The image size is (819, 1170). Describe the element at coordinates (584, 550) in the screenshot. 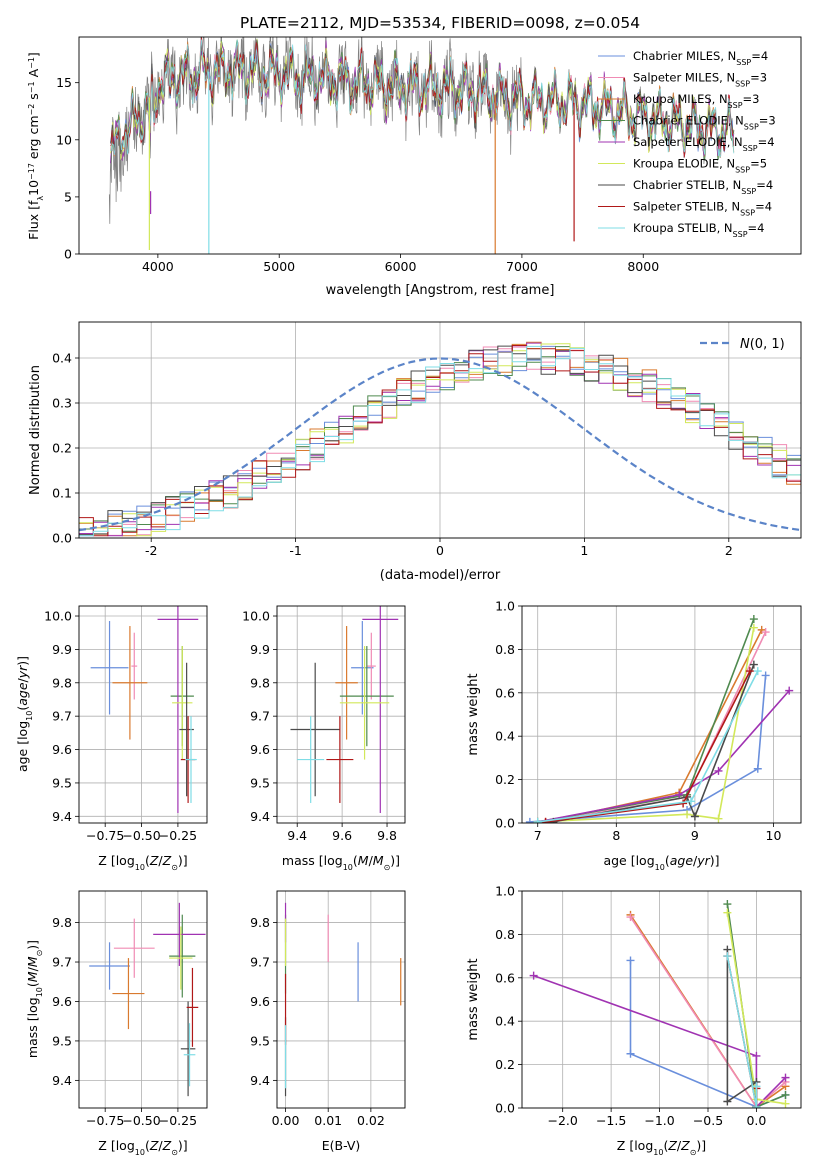

I see `x-tick-label: 1` at that location.